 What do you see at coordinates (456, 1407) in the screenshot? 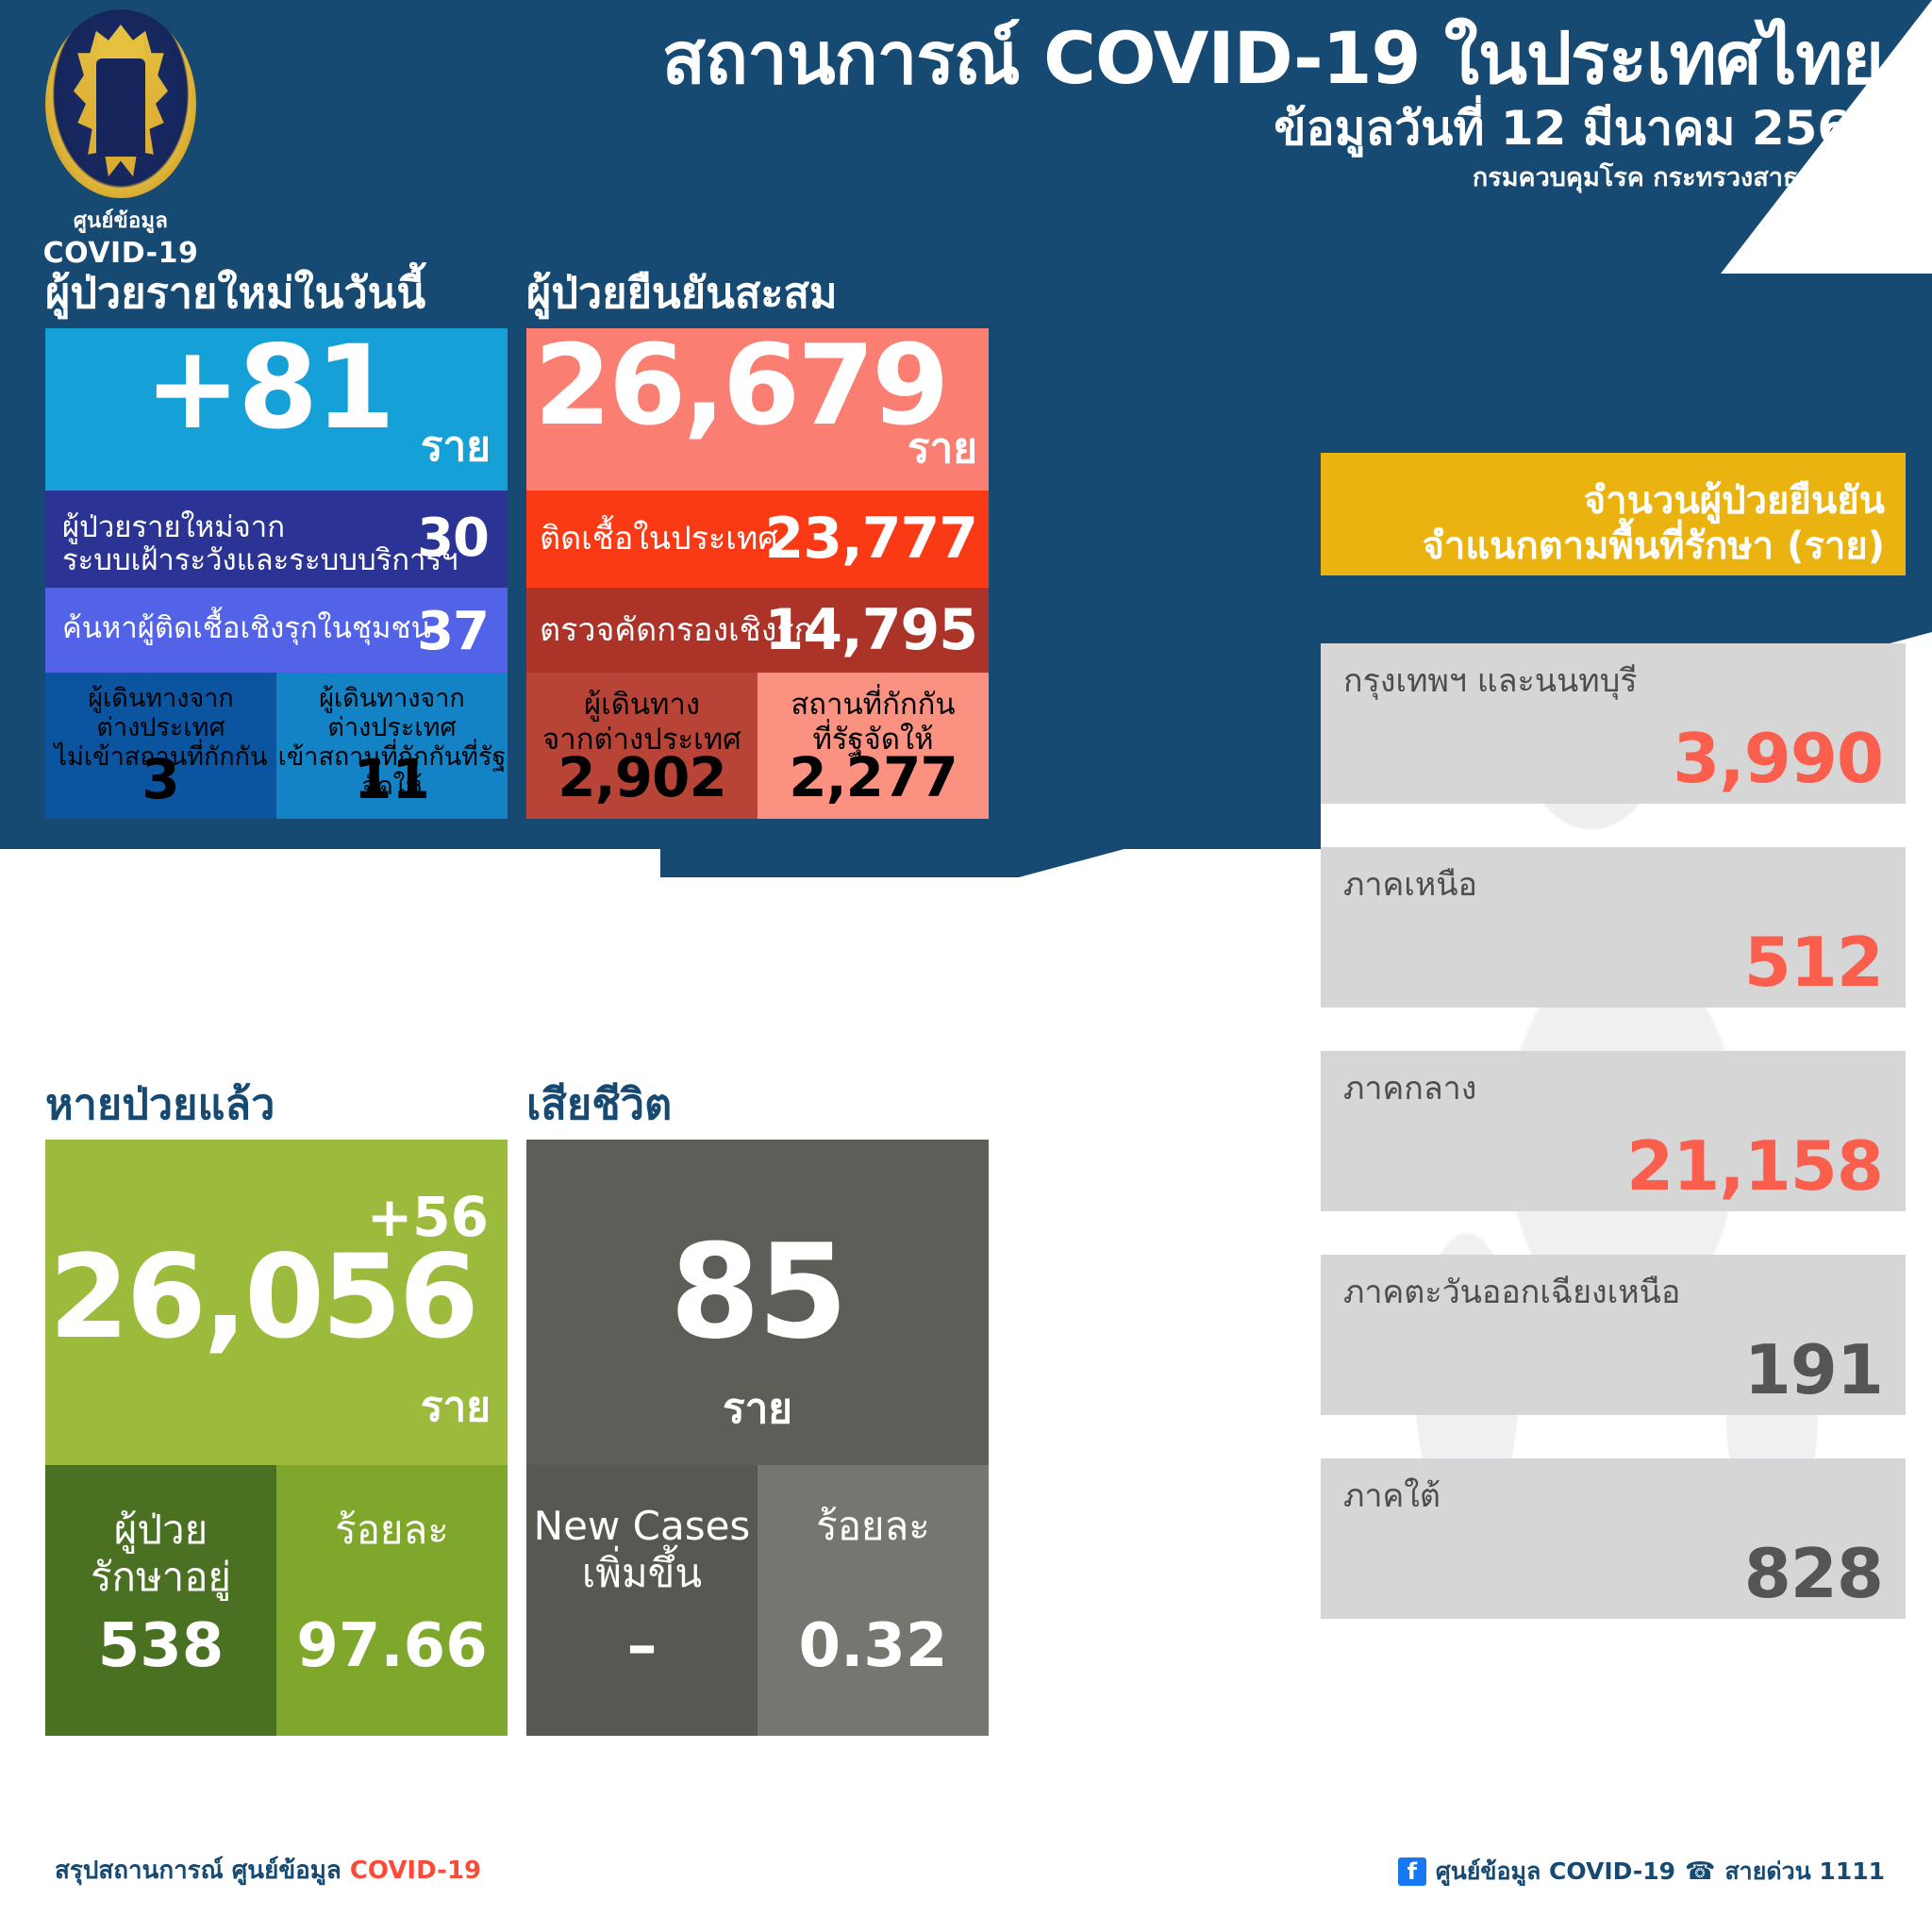
I see `recovered-hero-unit: ราย` at bounding box center [456, 1407].